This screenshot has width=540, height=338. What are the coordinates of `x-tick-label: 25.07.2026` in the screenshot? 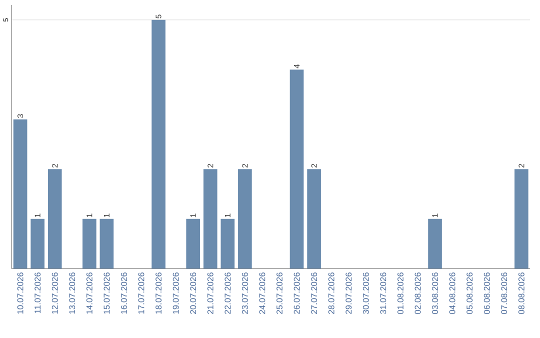 It's located at (279, 293).